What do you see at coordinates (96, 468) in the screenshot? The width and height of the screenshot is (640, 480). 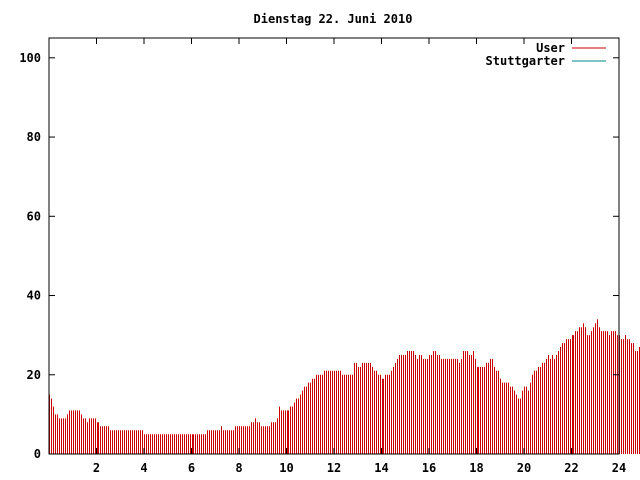 I see `x-tick-label: 2` at bounding box center [96, 468].